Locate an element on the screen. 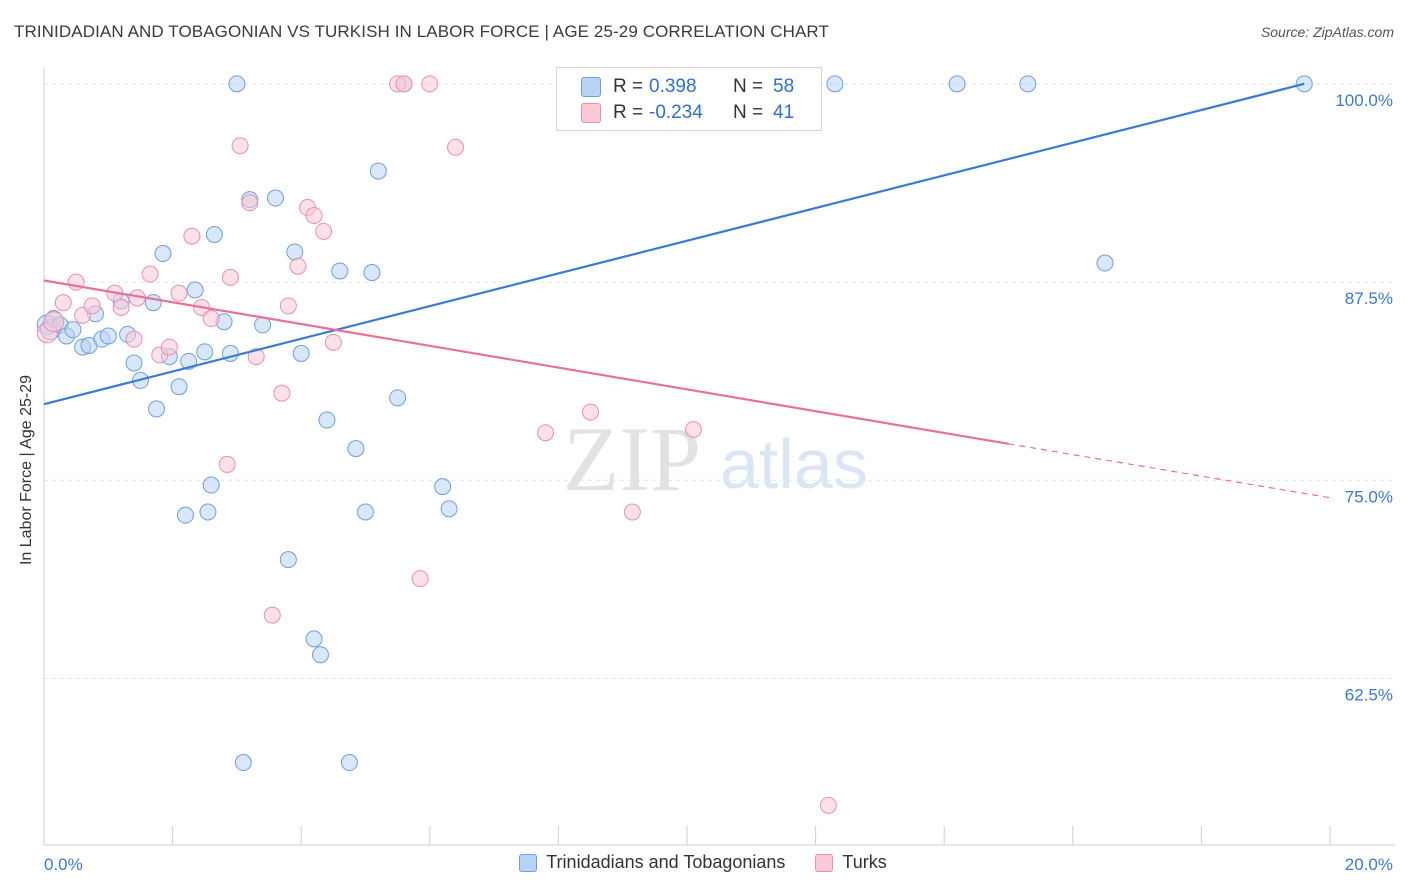 The height and width of the screenshot is (892, 1406). x-tick-label: 20.0% is located at coordinates (1369, 864).